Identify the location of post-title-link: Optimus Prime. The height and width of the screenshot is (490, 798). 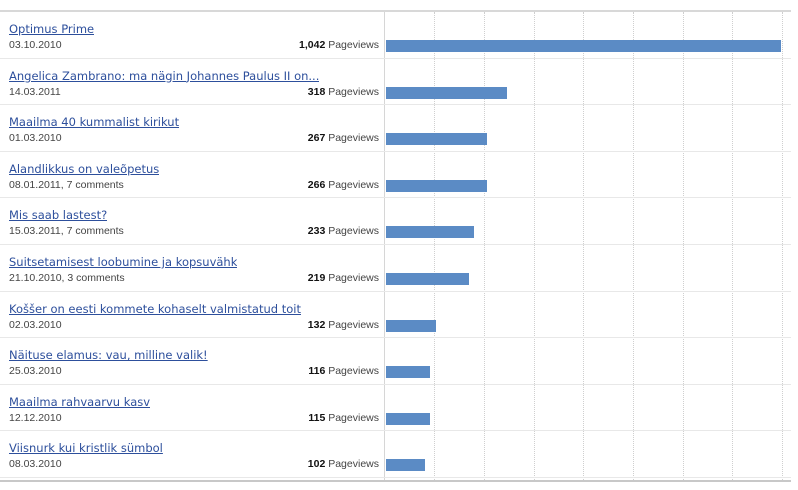
(52, 29).